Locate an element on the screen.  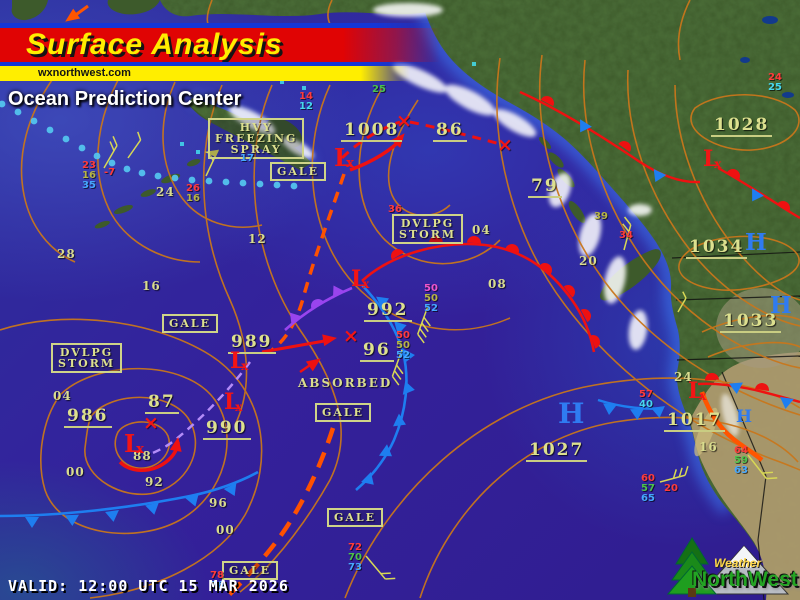
cold-front-fragment-california is located at coordinates (632, 409).